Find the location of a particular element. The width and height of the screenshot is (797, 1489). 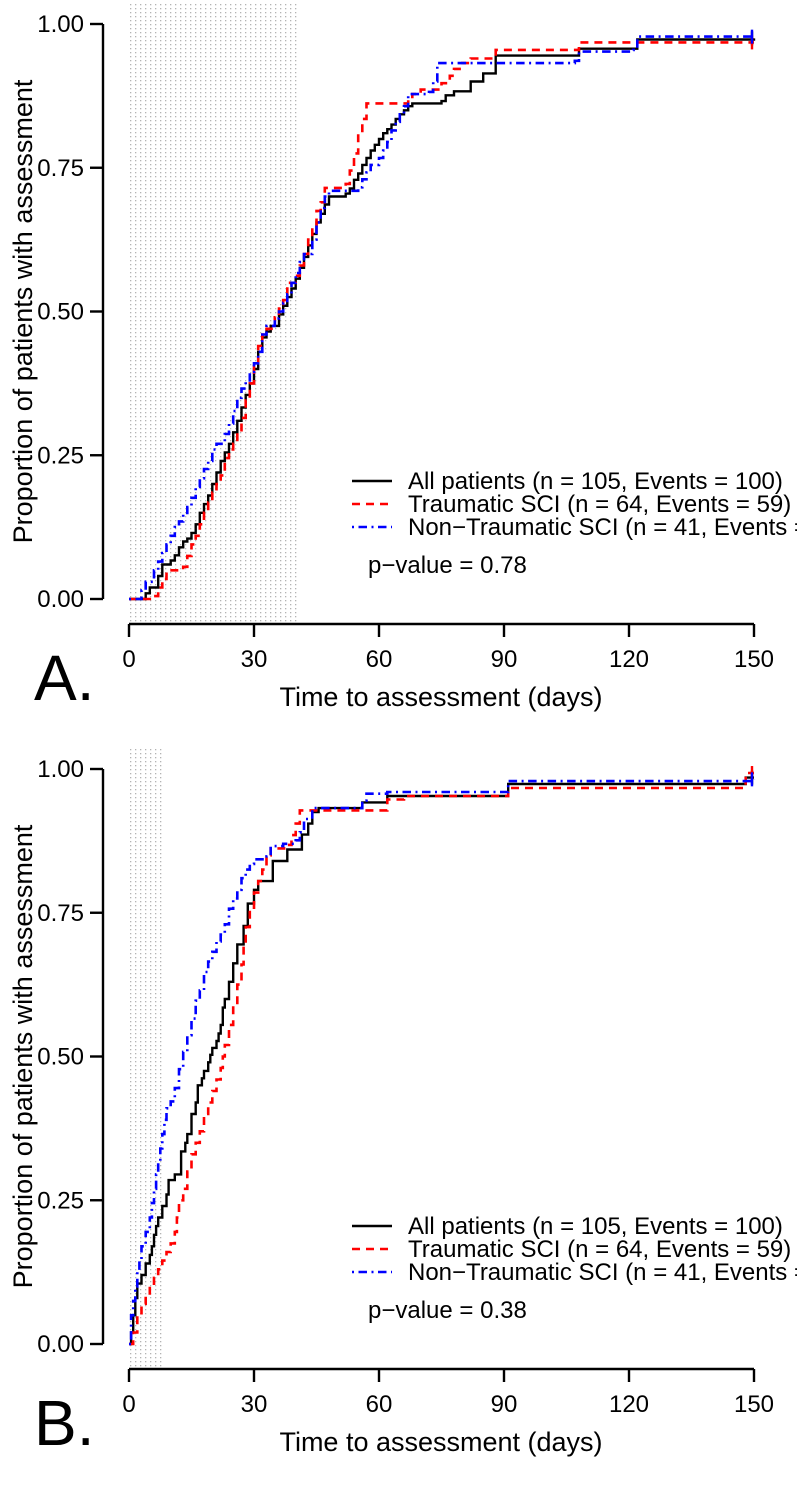

shaded-region is located at coordinates (212, 313).